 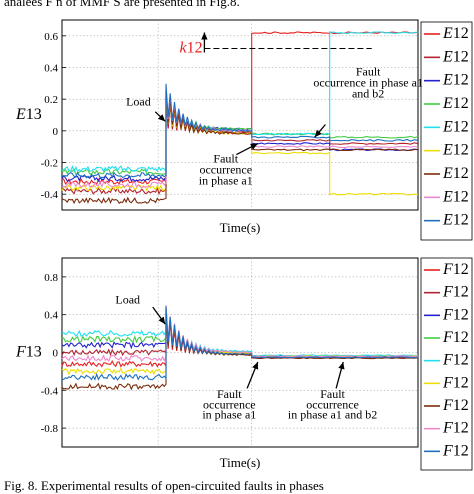 I want to click on legend-label-fa2: F12, so click(x=455, y=292).